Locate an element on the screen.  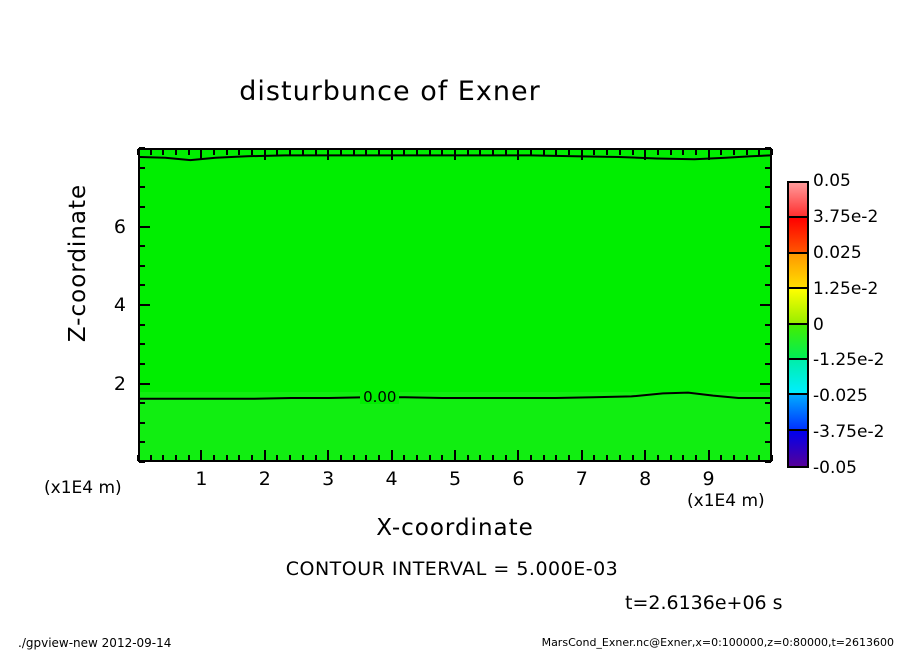
x-tick-label: 2 is located at coordinates (264, 479).